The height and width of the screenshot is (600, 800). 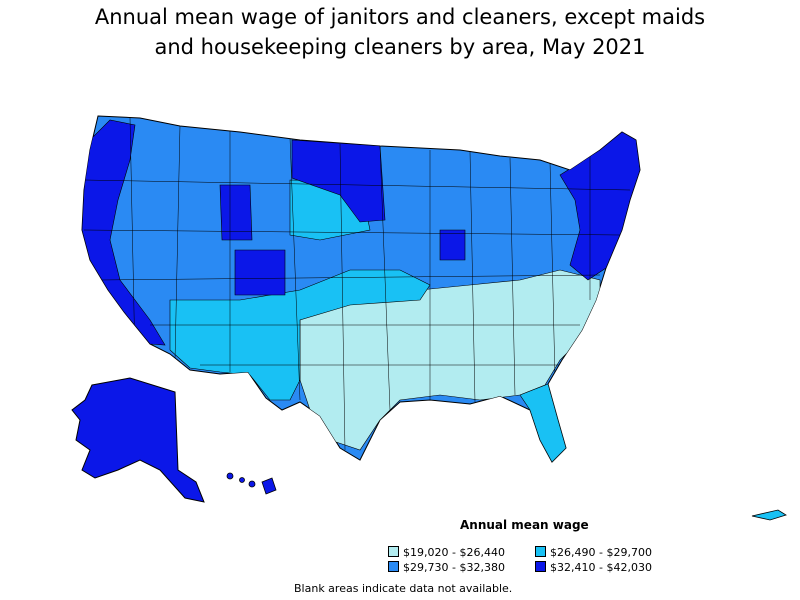 What do you see at coordinates (540, 566) in the screenshot?
I see `legend-swatch-tier4` at bounding box center [540, 566].